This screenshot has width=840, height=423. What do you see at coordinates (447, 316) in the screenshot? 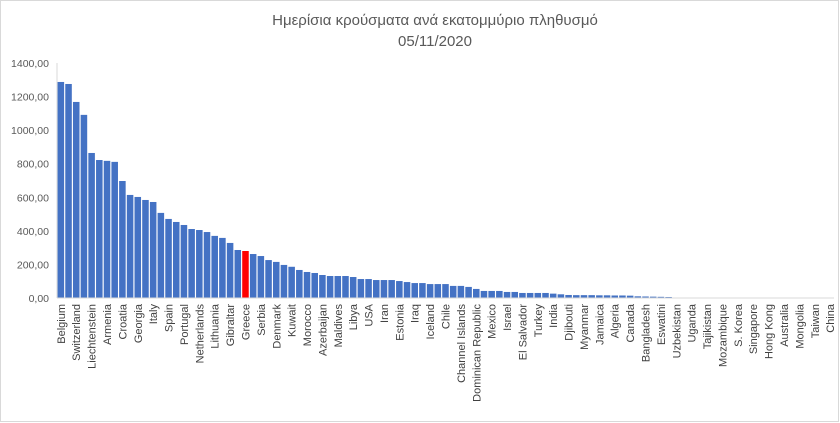
I see `x-tick-label: Chile` at bounding box center [447, 316].